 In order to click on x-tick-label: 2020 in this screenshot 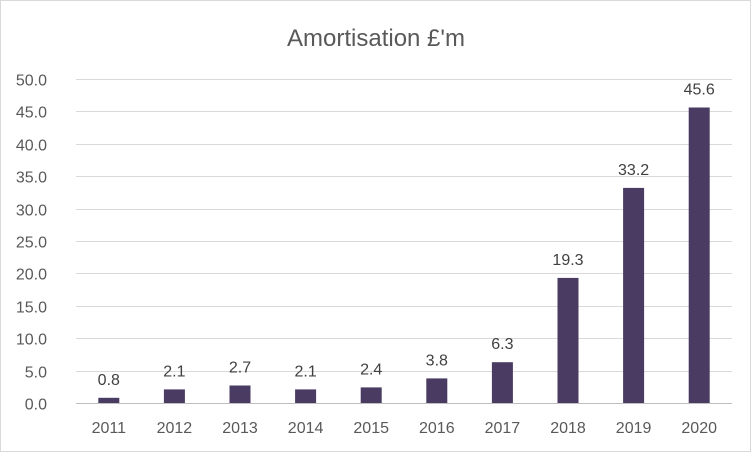, I will do `click(699, 428)`.